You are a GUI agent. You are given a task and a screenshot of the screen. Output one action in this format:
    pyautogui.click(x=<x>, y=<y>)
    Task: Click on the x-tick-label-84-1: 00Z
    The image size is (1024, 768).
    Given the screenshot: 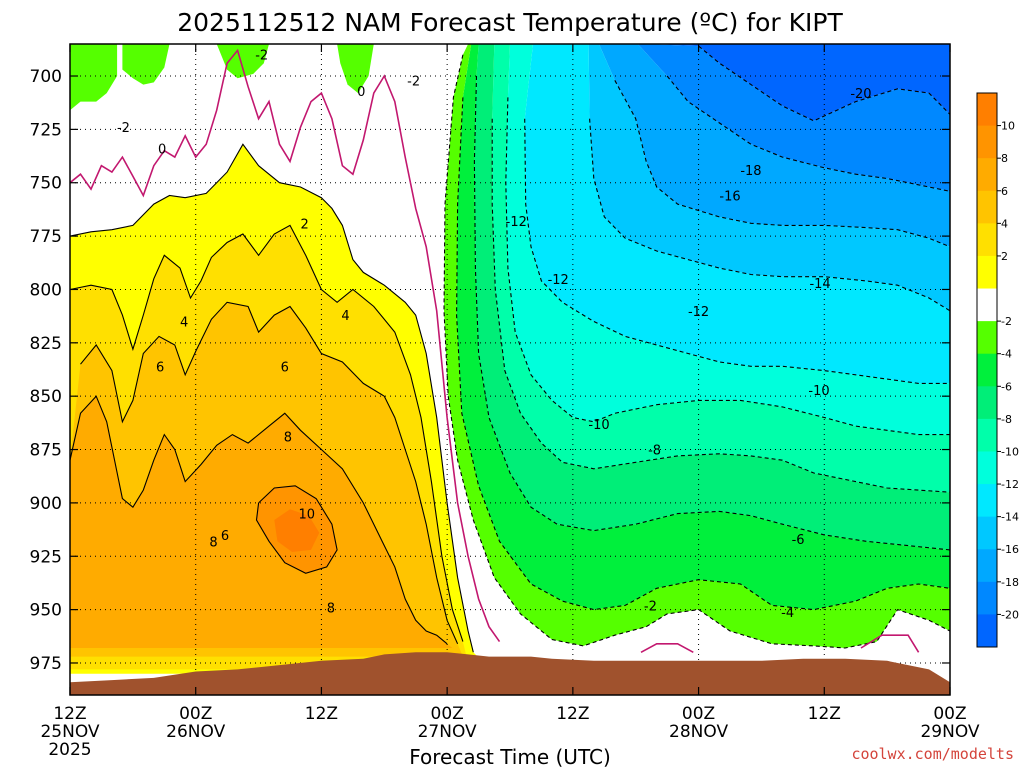 What is the action you would take?
    pyautogui.click(x=949, y=714)
    